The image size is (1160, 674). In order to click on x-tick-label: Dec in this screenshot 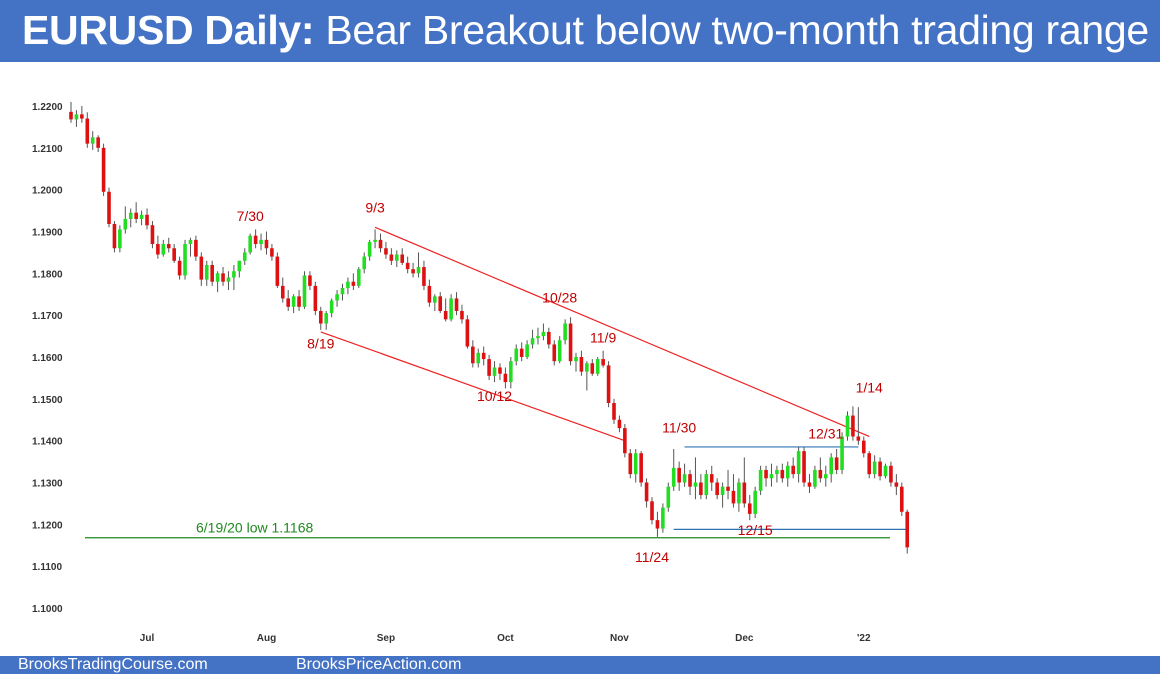, I will do `click(744, 638)`.